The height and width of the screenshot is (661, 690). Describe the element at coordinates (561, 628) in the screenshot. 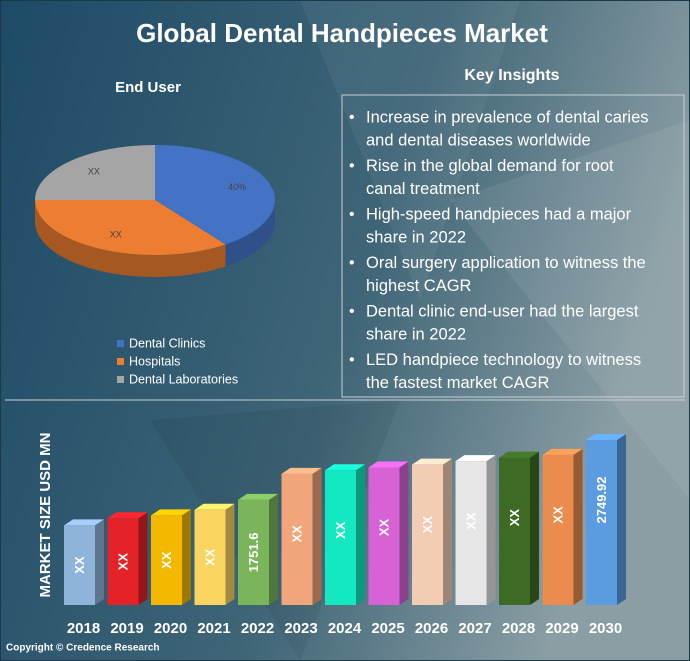

I see `x-tick-label: 2029` at that location.